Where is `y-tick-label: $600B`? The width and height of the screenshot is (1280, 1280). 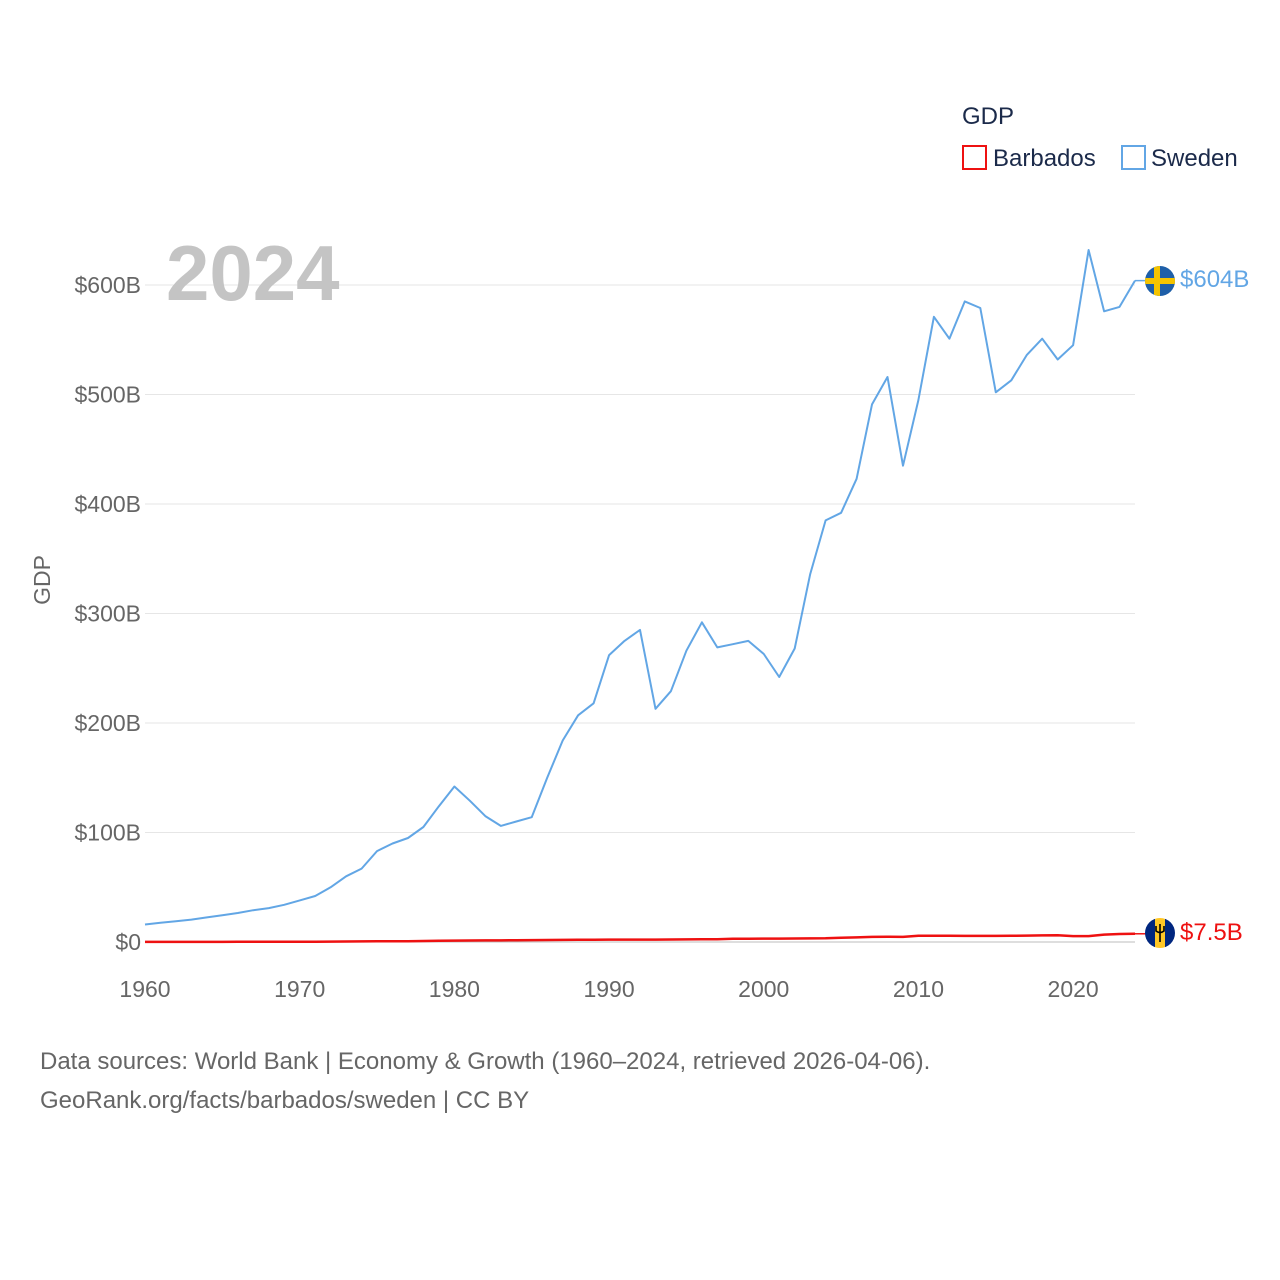
y-tick-label: $600B is located at coordinates (107, 285).